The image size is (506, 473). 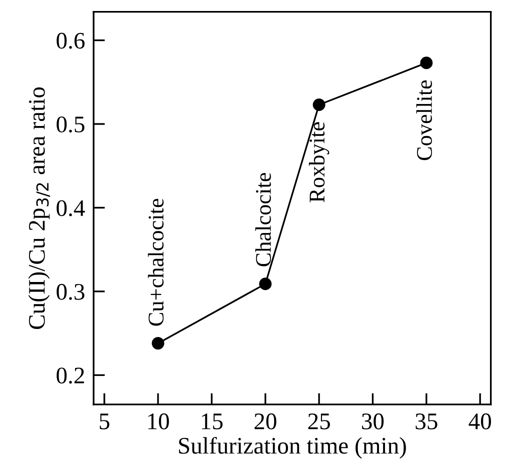 What do you see at coordinates (70, 292) in the screenshot?
I see `y-tick-label: 0.3` at bounding box center [70, 292].